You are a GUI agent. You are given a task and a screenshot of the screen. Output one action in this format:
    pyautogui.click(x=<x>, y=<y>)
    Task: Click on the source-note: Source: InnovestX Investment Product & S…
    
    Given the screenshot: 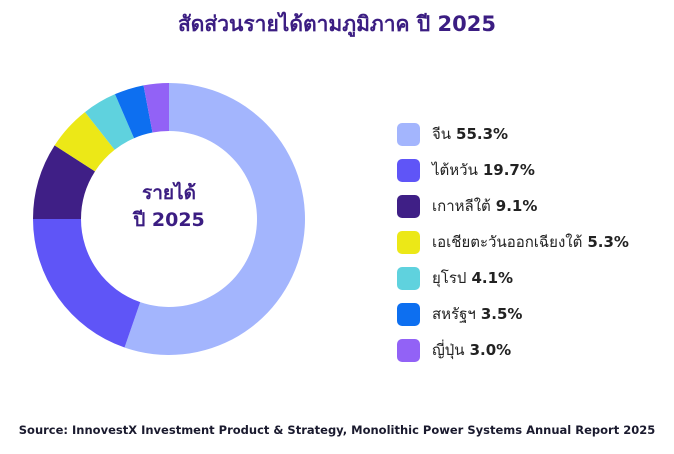 What is the action you would take?
    pyautogui.click(x=337, y=430)
    